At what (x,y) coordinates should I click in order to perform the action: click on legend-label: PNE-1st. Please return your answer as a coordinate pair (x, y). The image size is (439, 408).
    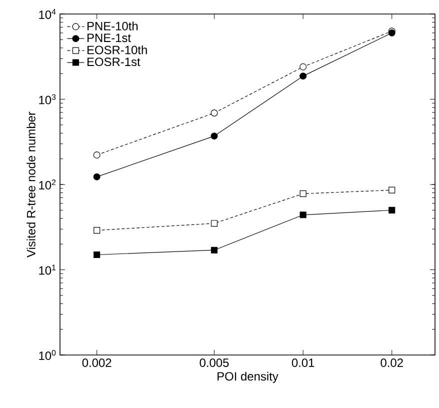
    Looking at the image, I should click on (109, 38).